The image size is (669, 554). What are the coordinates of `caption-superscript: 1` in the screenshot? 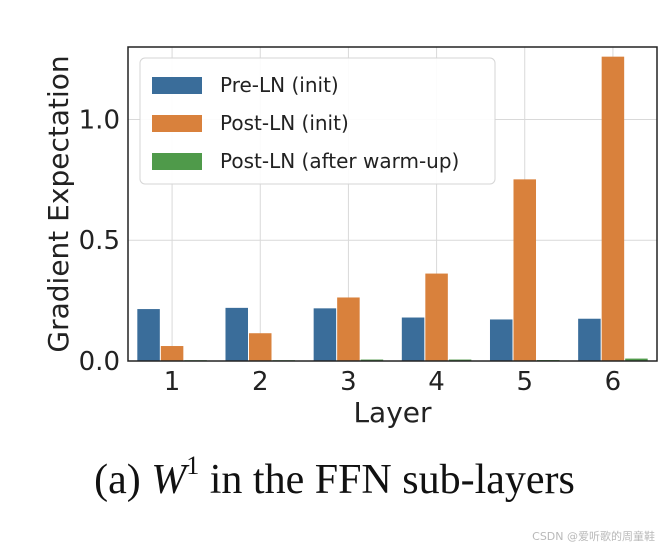 It's located at (193, 465).